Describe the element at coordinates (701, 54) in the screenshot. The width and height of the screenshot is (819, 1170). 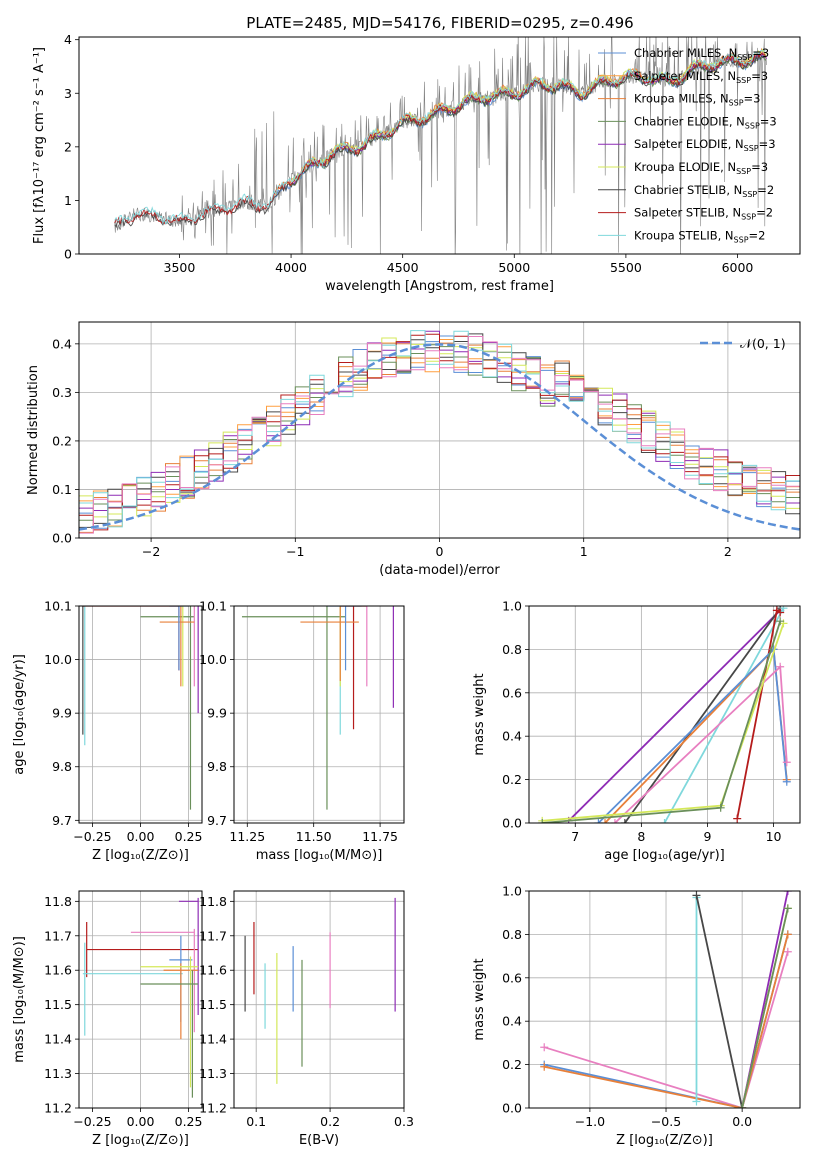
I see `legend-entry: Chabrier MILES, NSSP=3` at that location.